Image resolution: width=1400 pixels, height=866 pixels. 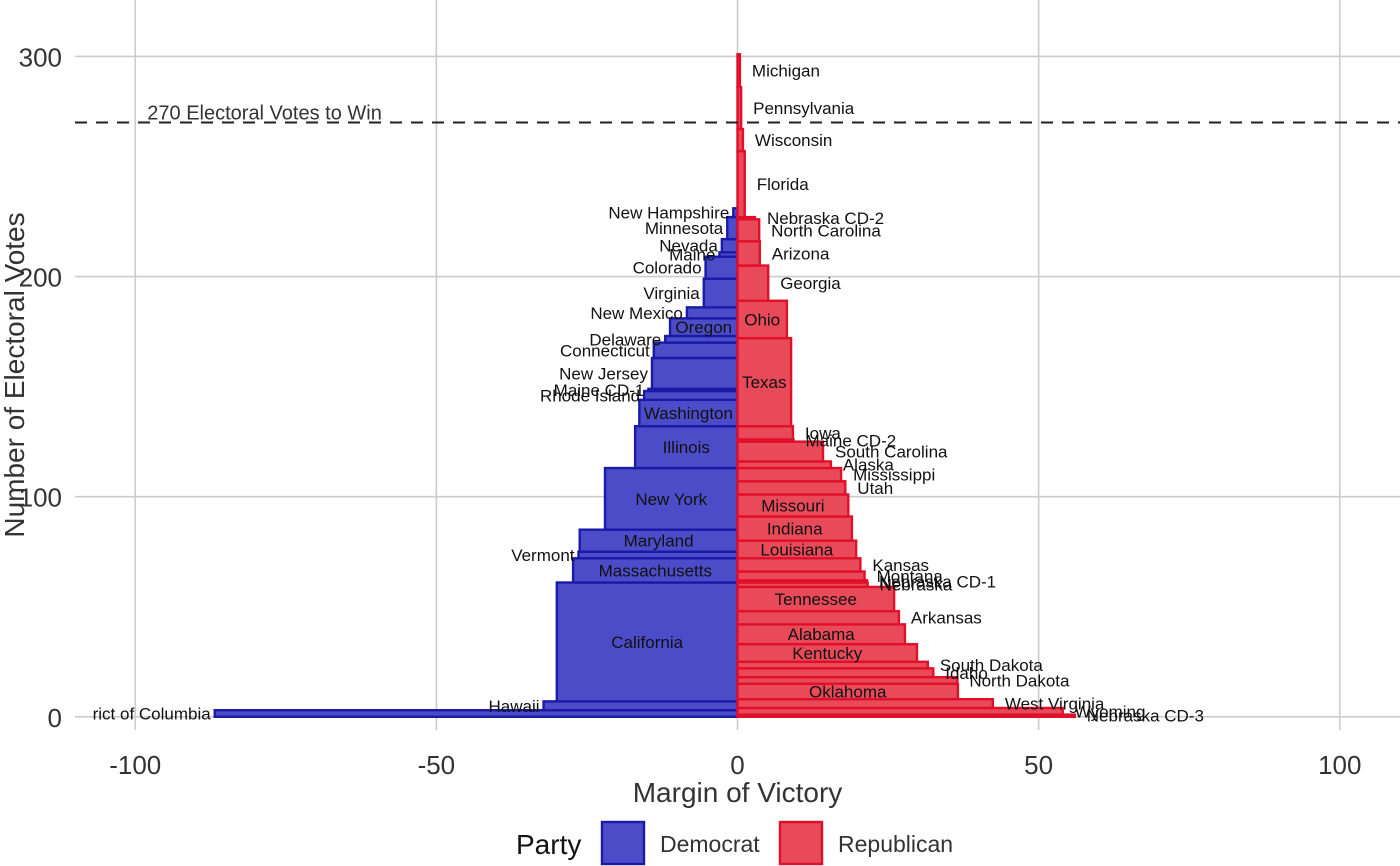 I want to click on bar-label-new-york: New York, so click(x=671, y=499).